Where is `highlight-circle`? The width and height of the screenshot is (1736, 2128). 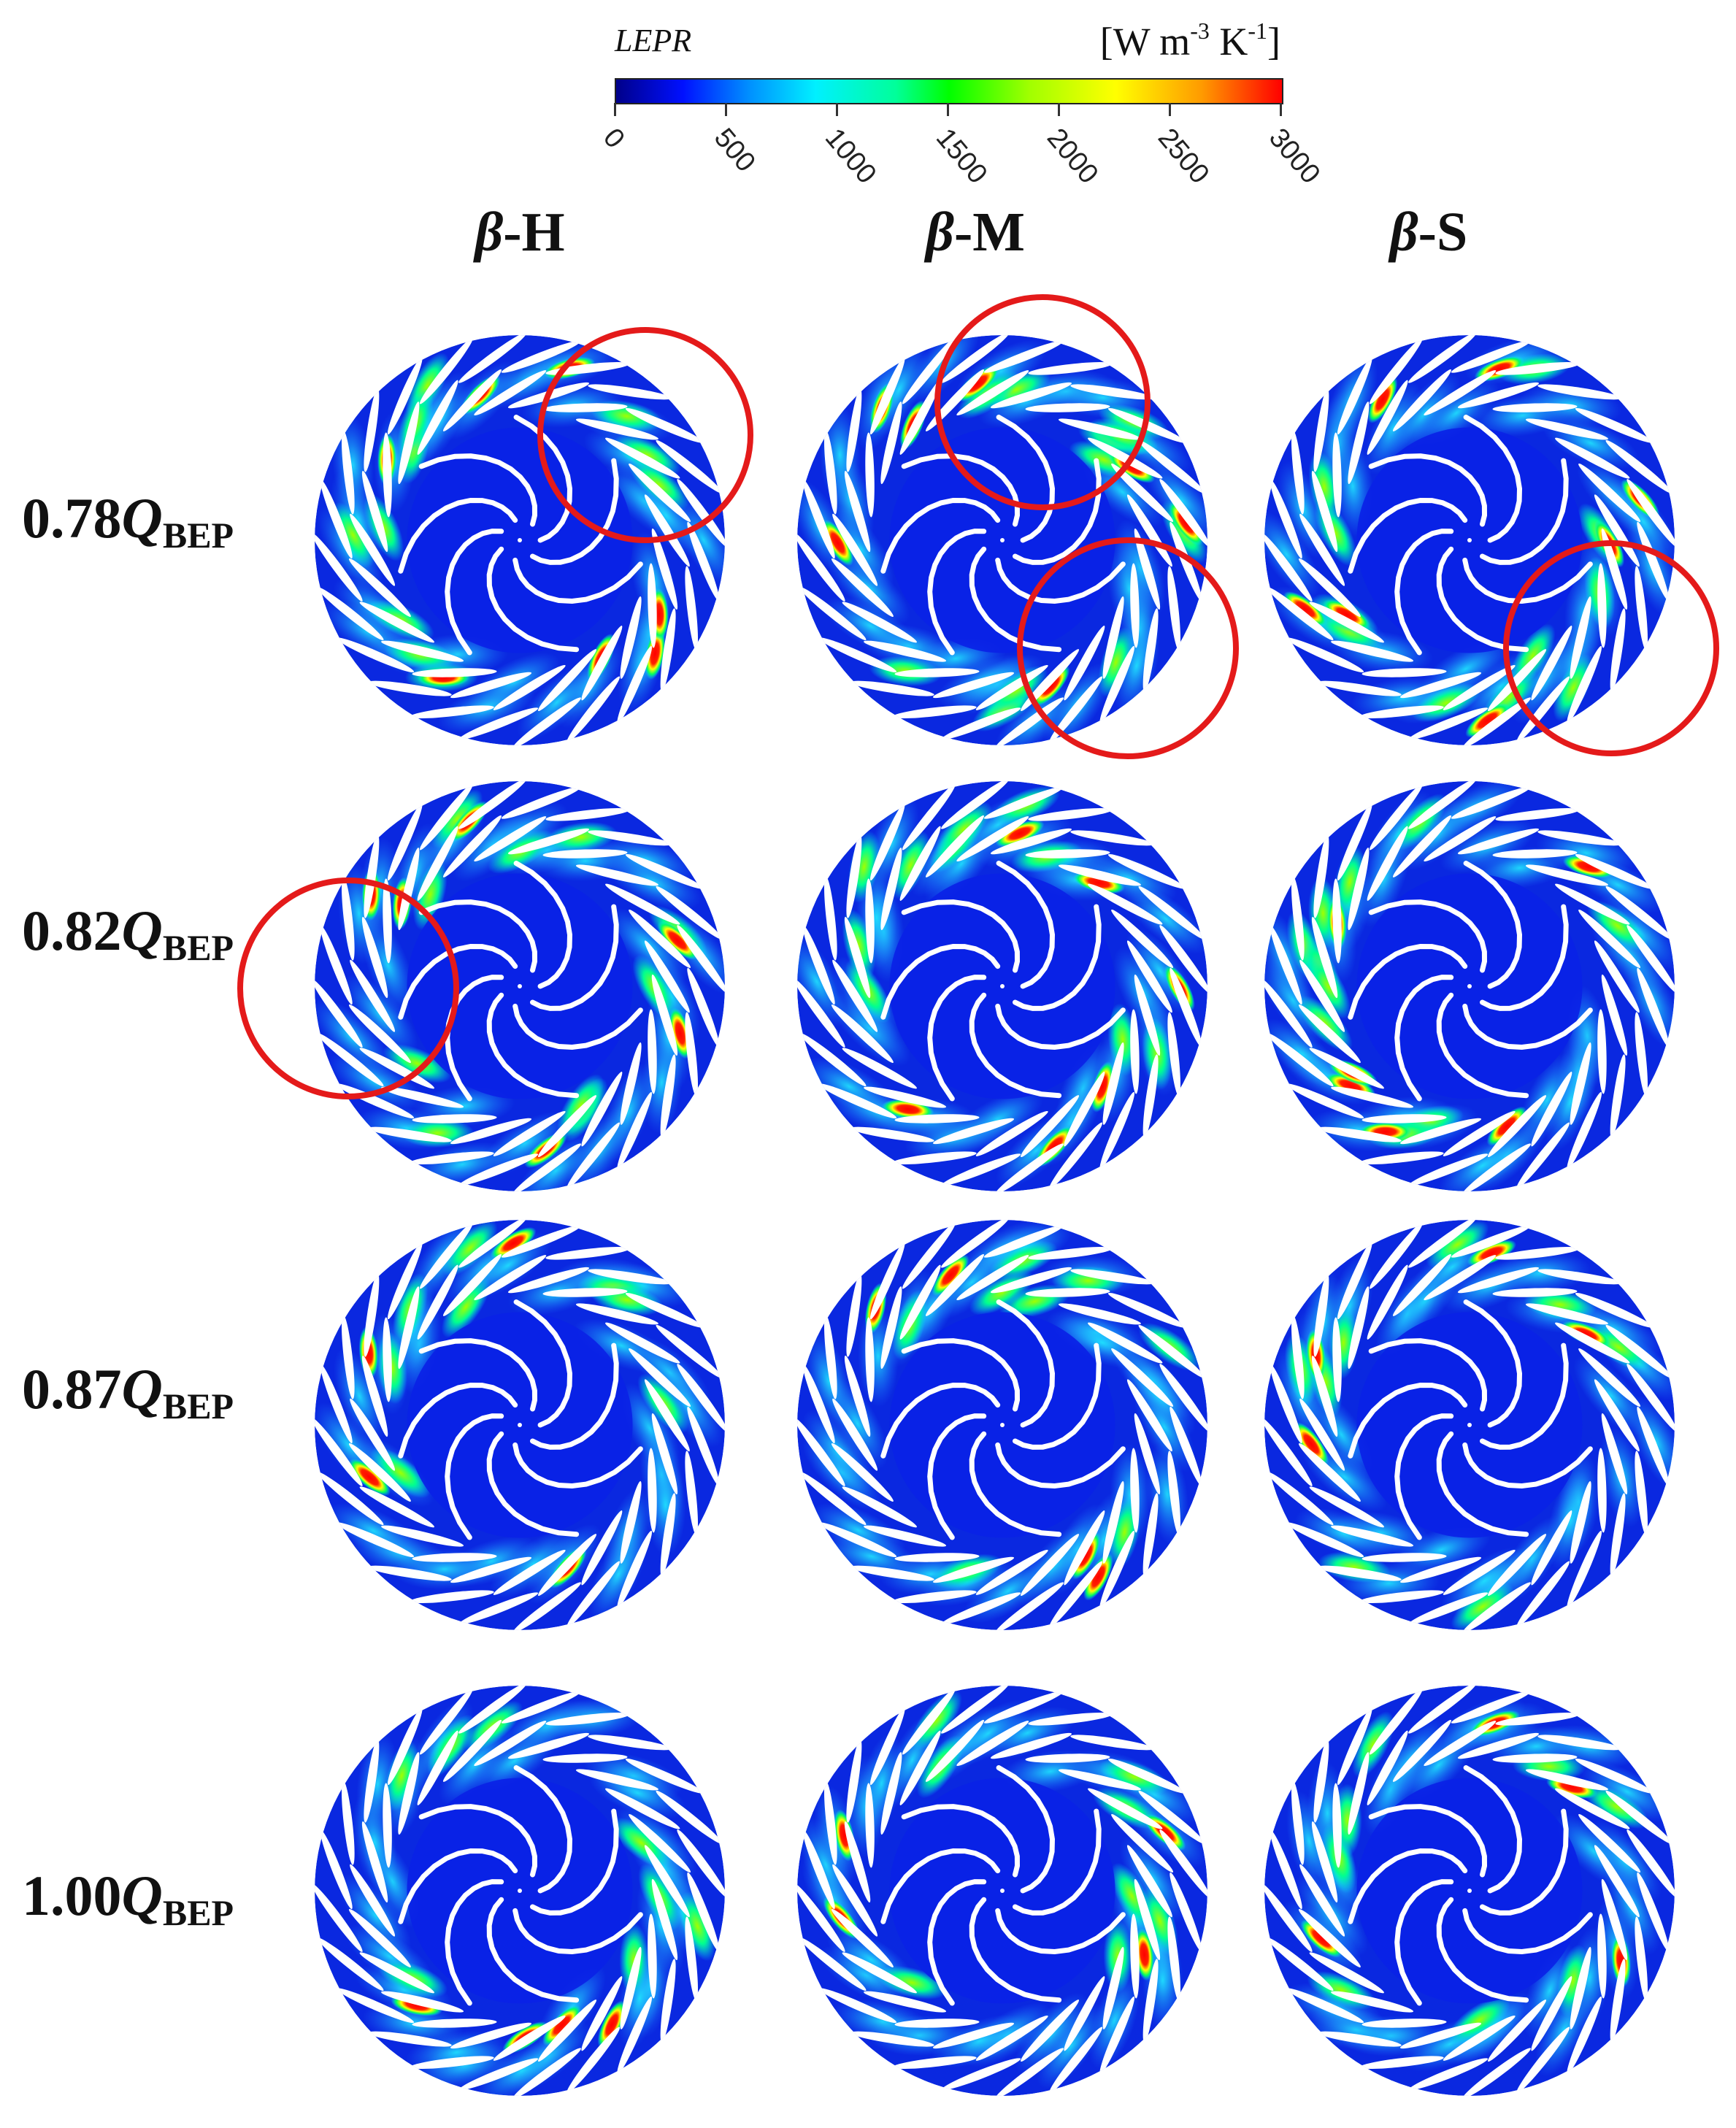 highlight-circle is located at coordinates (1128, 648).